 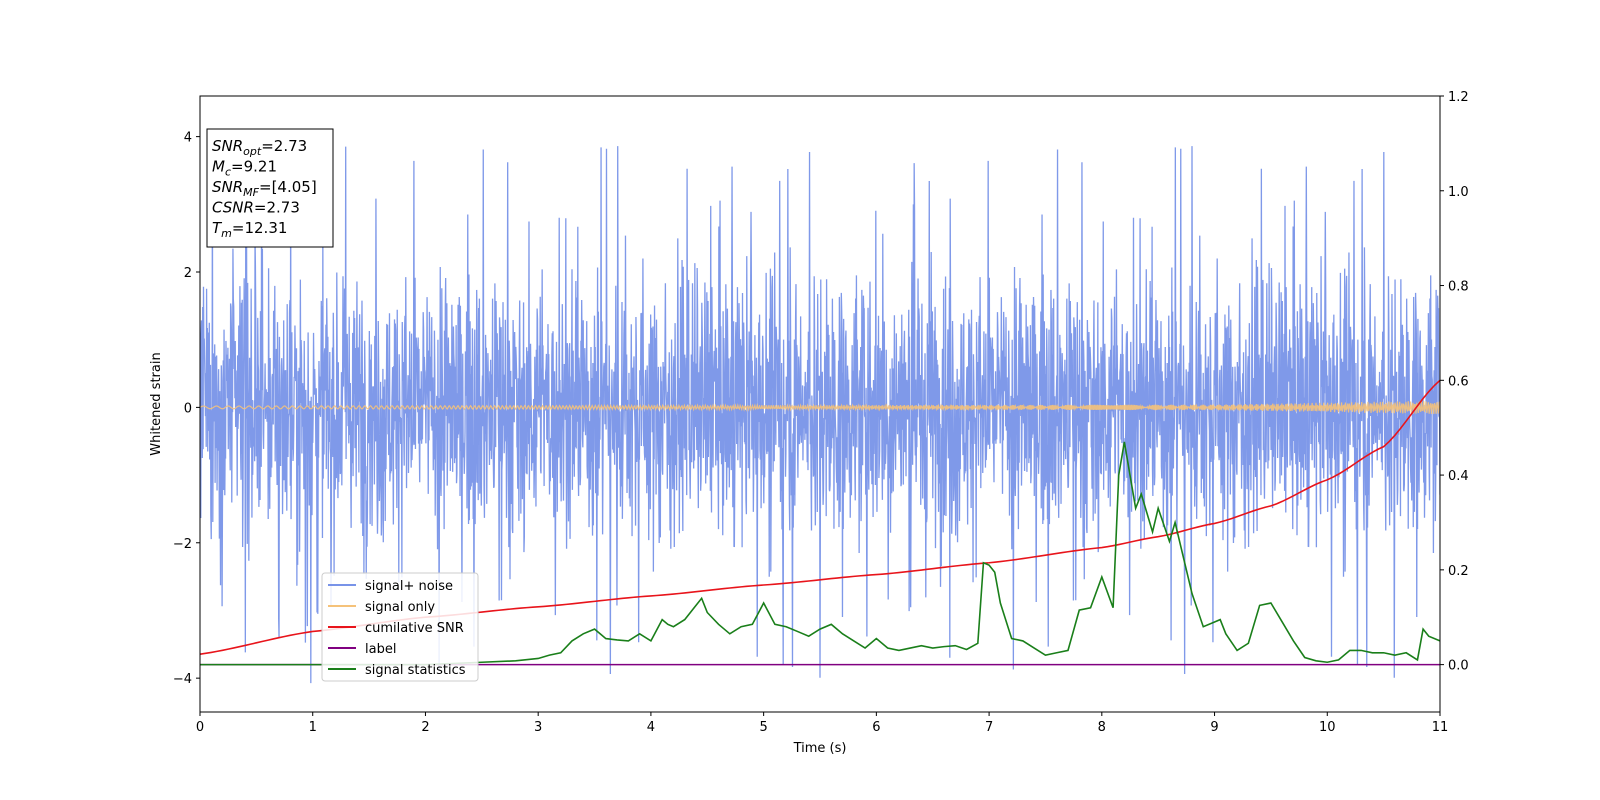 What do you see at coordinates (763, 727) in the screenshot?
I see `x-tick-label: 5` at bounding box center [763, 727].